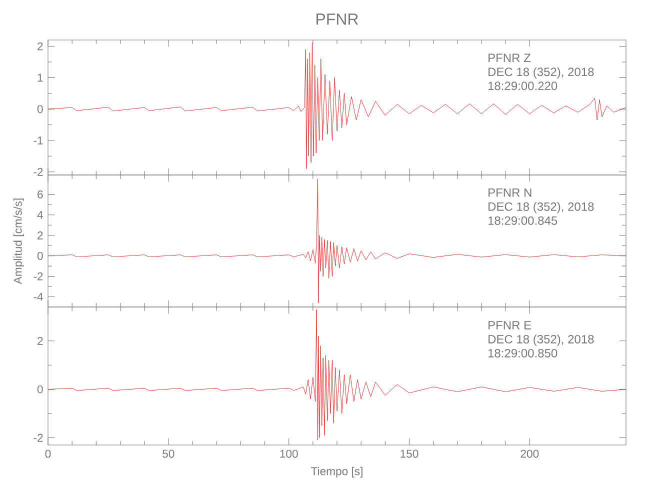  I want to click on x-axis-title: Tiempo [s], so click(336, 472).